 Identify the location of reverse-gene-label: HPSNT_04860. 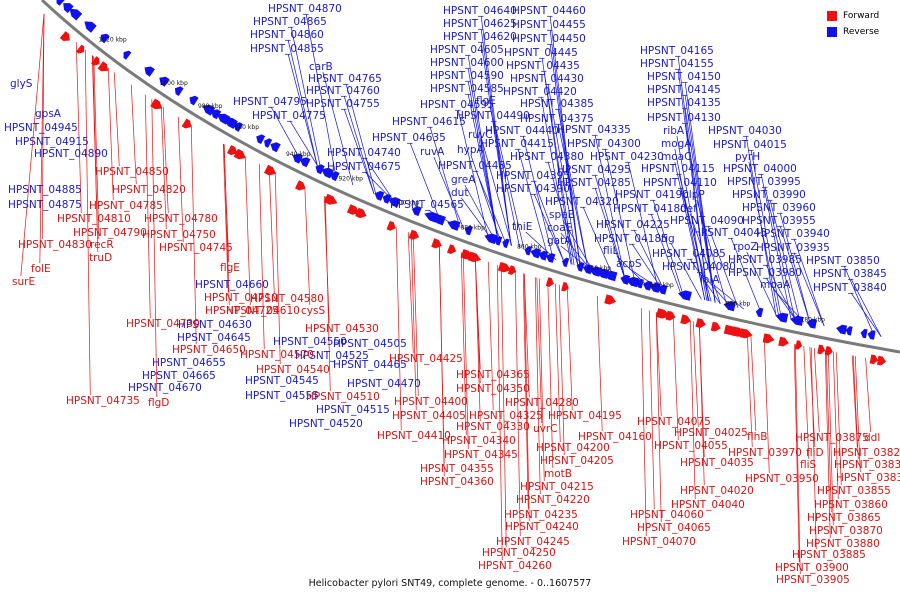
(287, 35).